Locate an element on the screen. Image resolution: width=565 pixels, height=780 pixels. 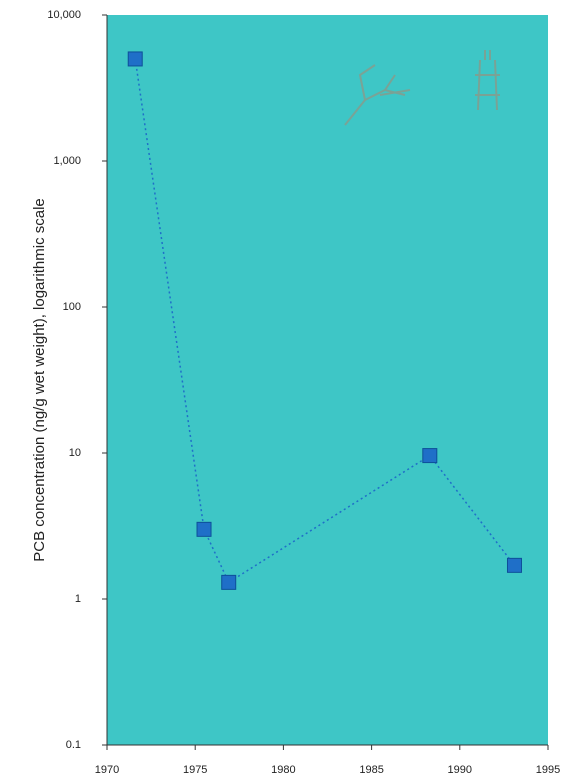
y-tick-label: 0.1 is located at coordinates (73, 745).